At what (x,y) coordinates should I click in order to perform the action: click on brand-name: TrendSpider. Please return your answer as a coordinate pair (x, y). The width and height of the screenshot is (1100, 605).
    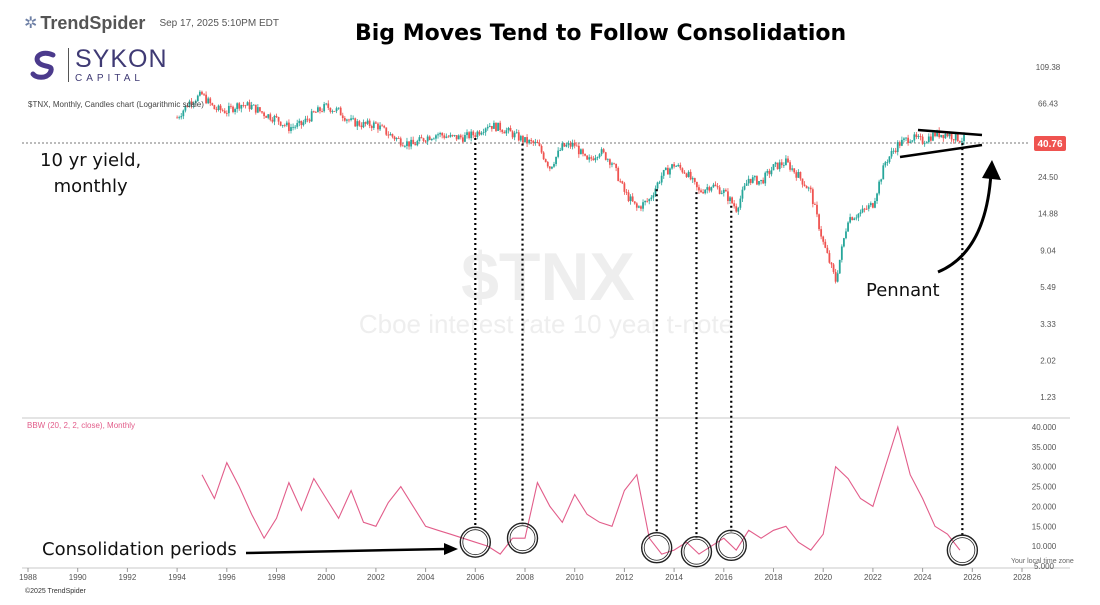
    Looking at the image, I should click on (93, 22).